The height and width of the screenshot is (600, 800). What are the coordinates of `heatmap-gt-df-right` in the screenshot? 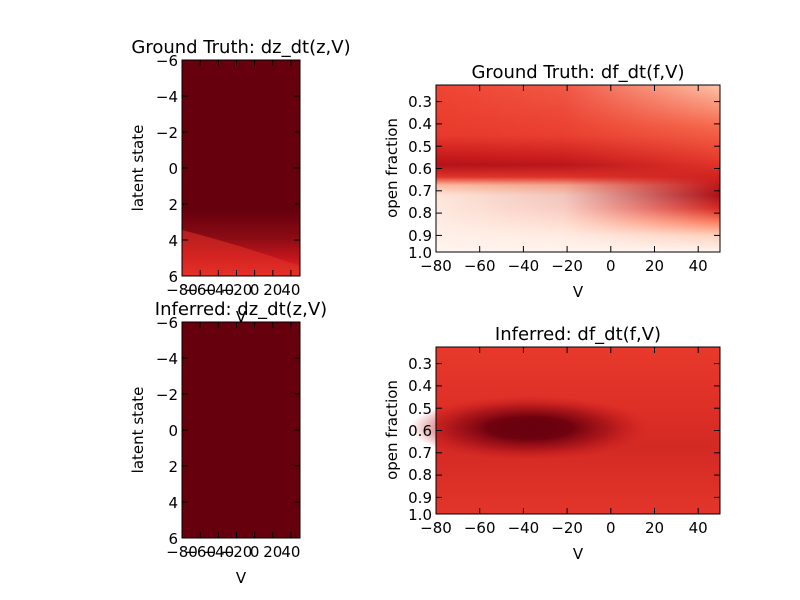 It's located at (578, 168).